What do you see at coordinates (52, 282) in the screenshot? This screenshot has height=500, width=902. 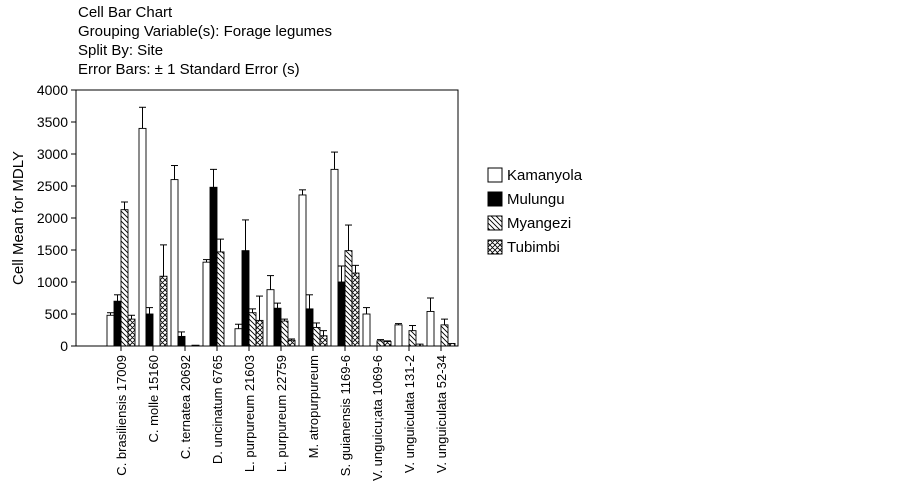 I see `y-tick-label: 1000` at bounding box center [52, 282].